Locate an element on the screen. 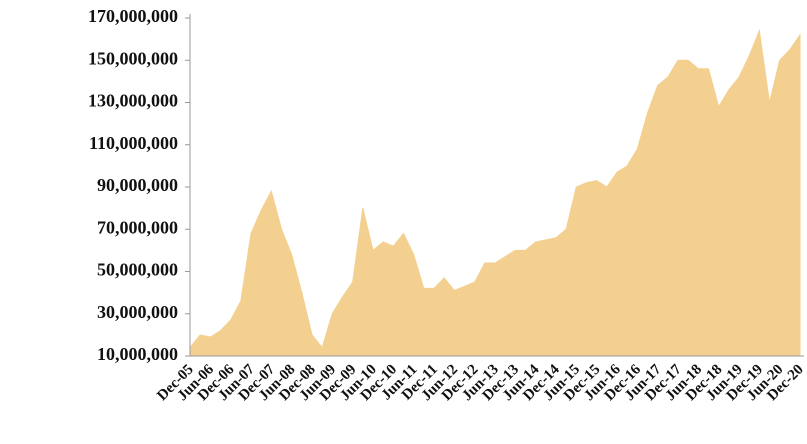  y-tick-label: 10,000,000 is located at coordinates (137, 354).